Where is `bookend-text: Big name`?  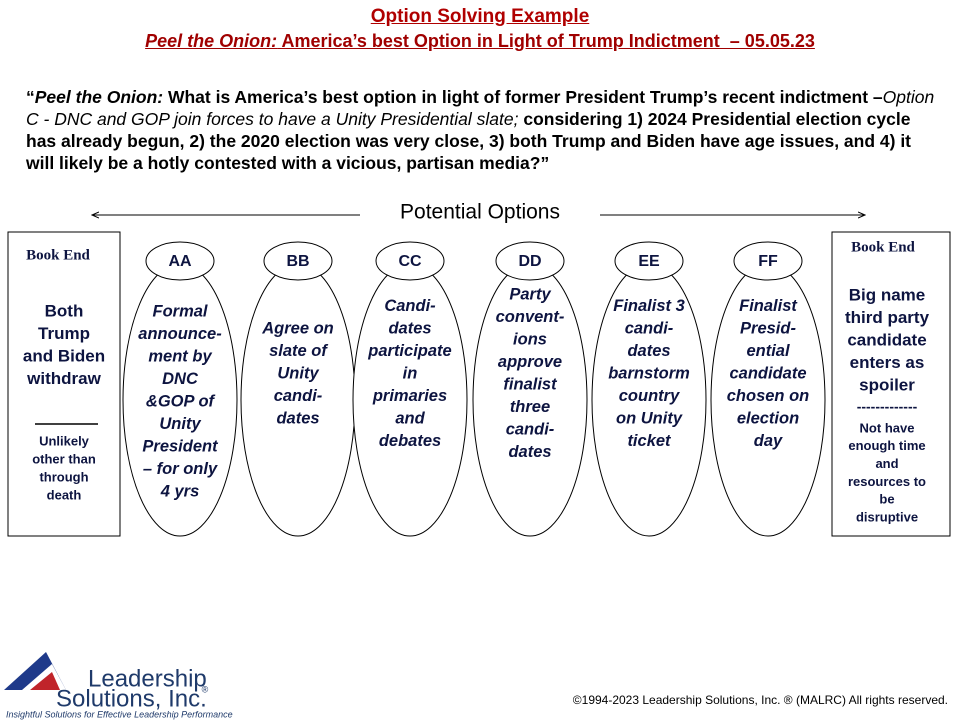
bookend-text: Big name is located at coordinates (887, 294).